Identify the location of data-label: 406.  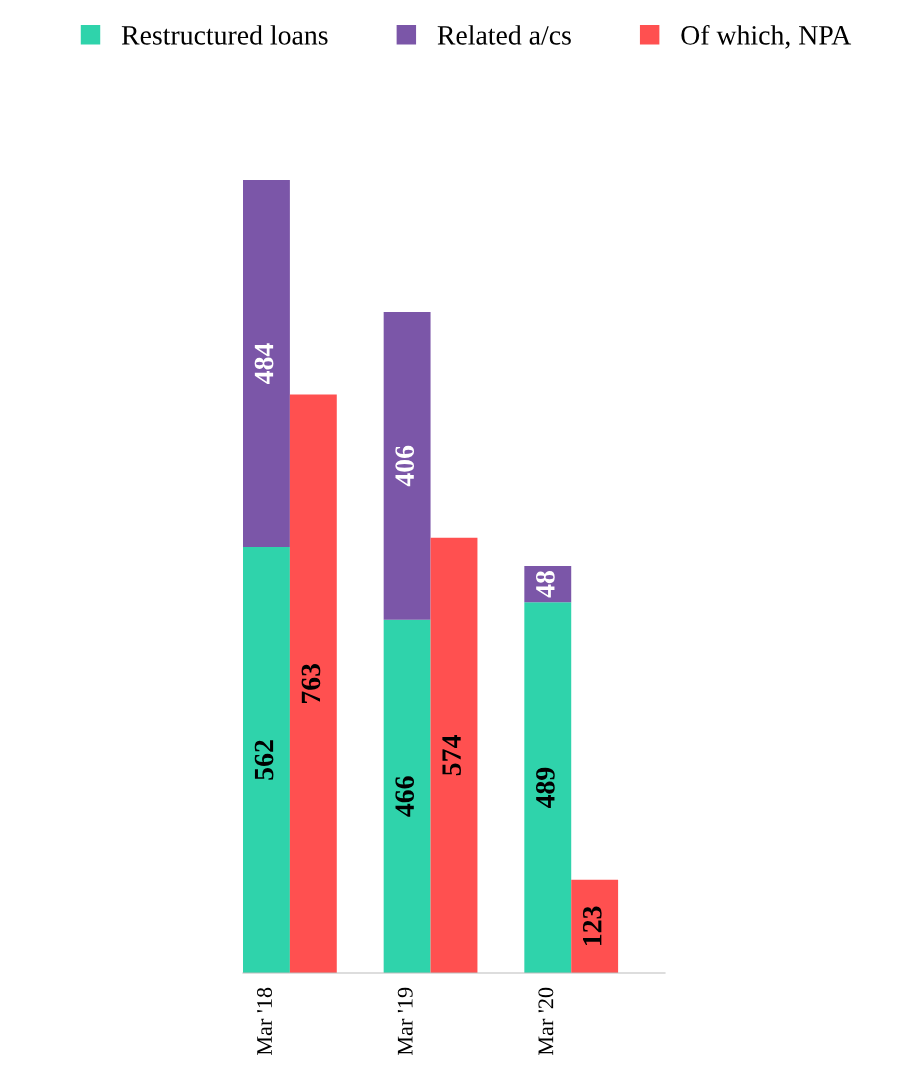
(405, 466).